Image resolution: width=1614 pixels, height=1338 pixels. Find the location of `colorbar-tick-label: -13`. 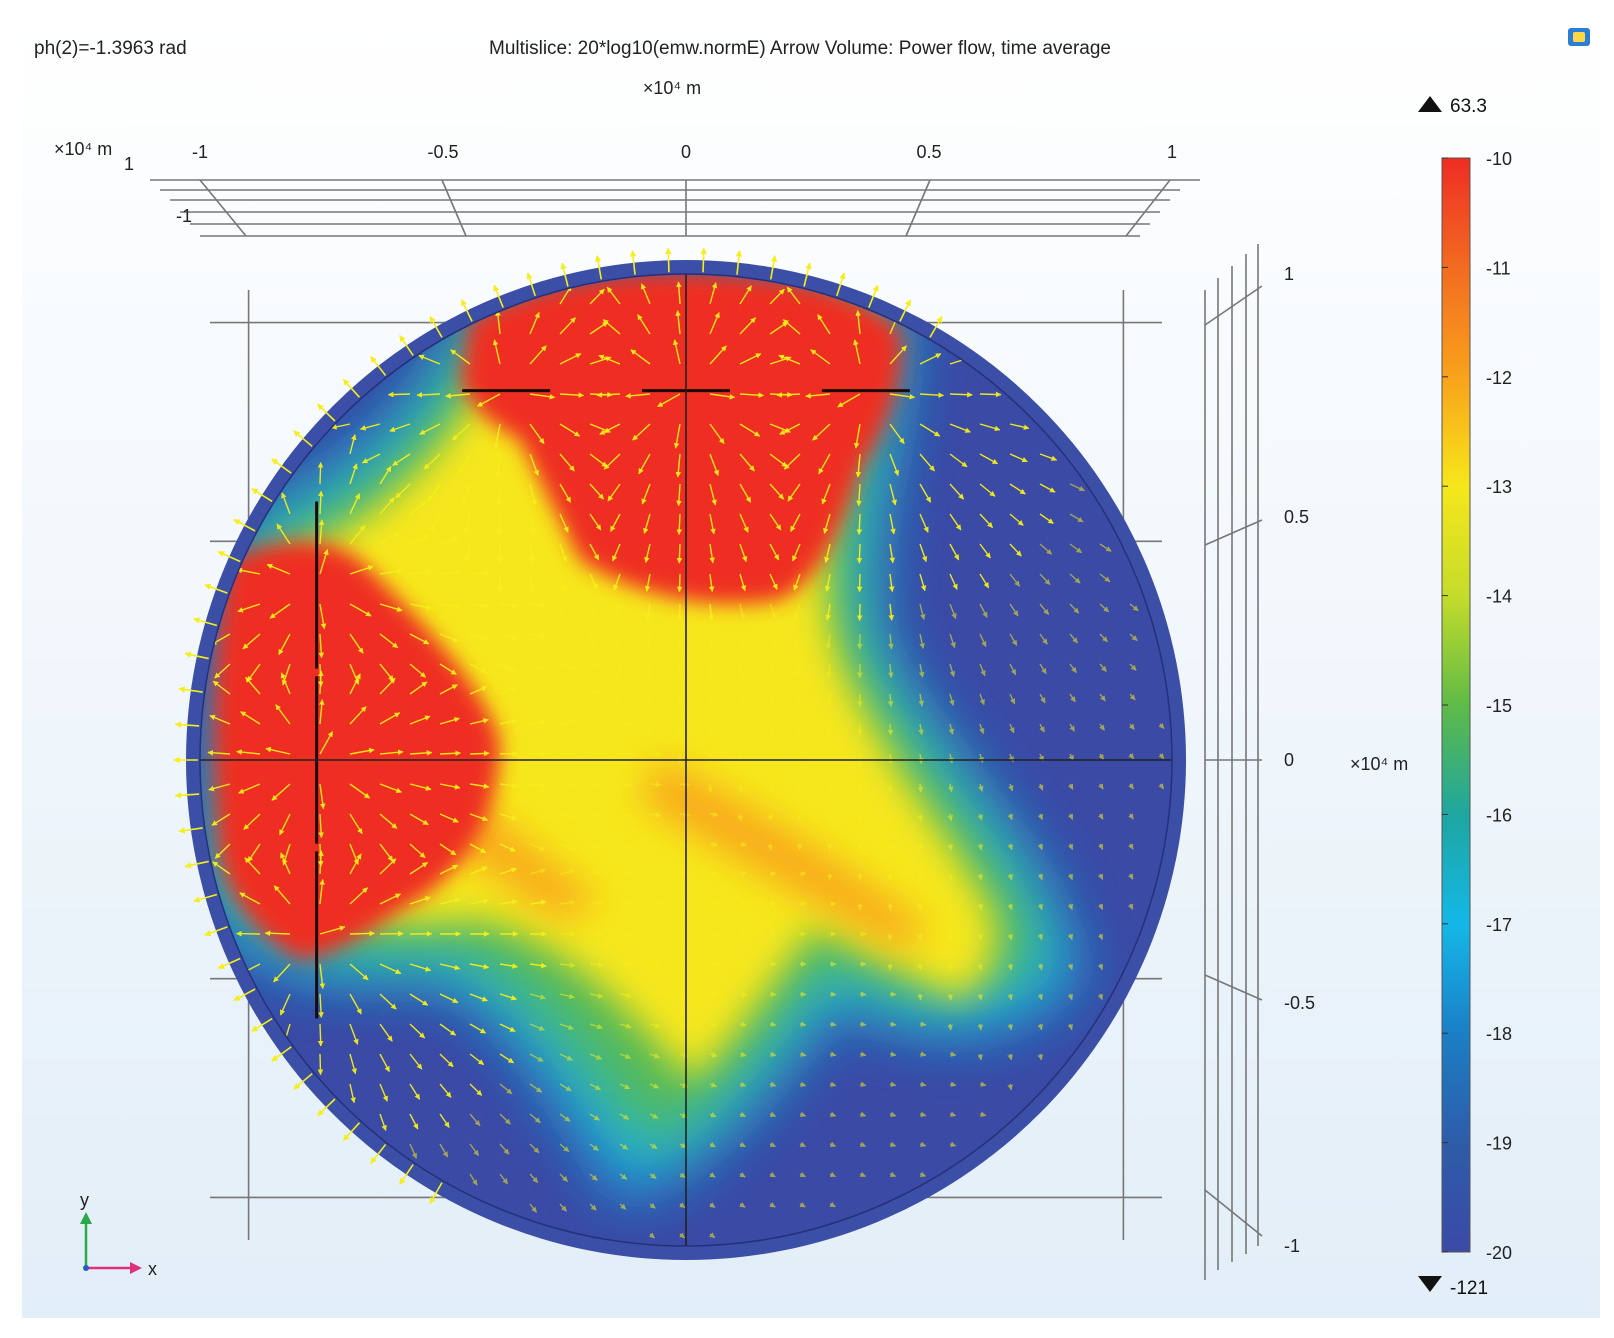

colorbar-tick-label: -13 is located at coordinates (1499, 487).